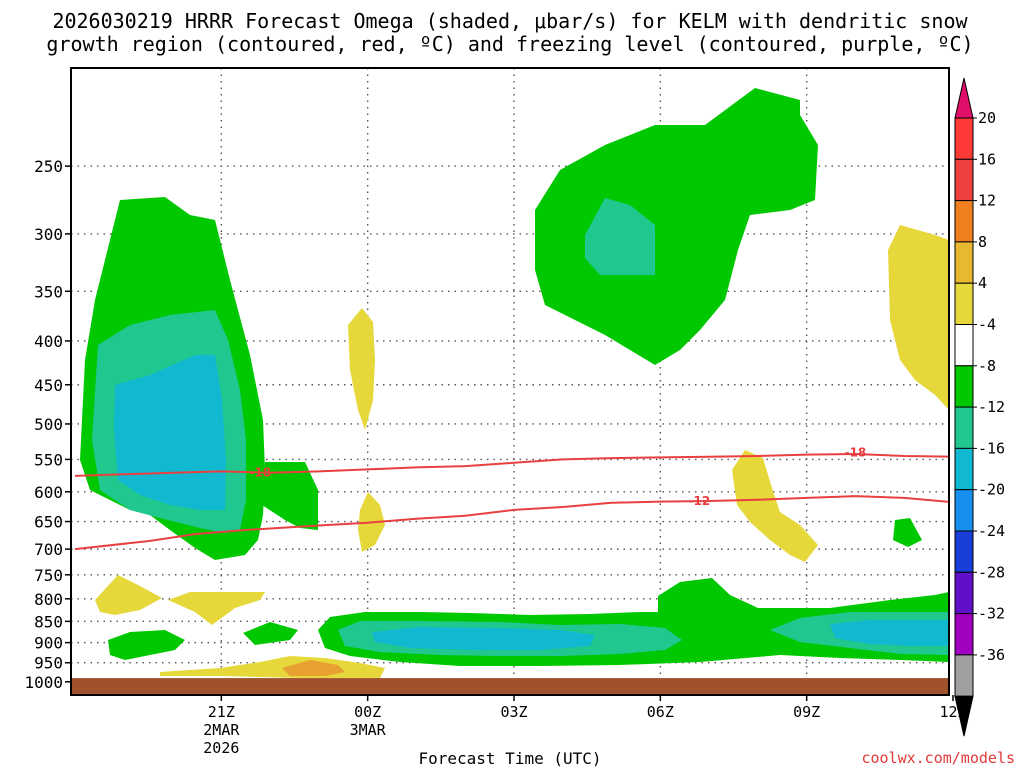 The image size is (1024, 768). I want to click on y-tick-label: 700, so click(48, 549).